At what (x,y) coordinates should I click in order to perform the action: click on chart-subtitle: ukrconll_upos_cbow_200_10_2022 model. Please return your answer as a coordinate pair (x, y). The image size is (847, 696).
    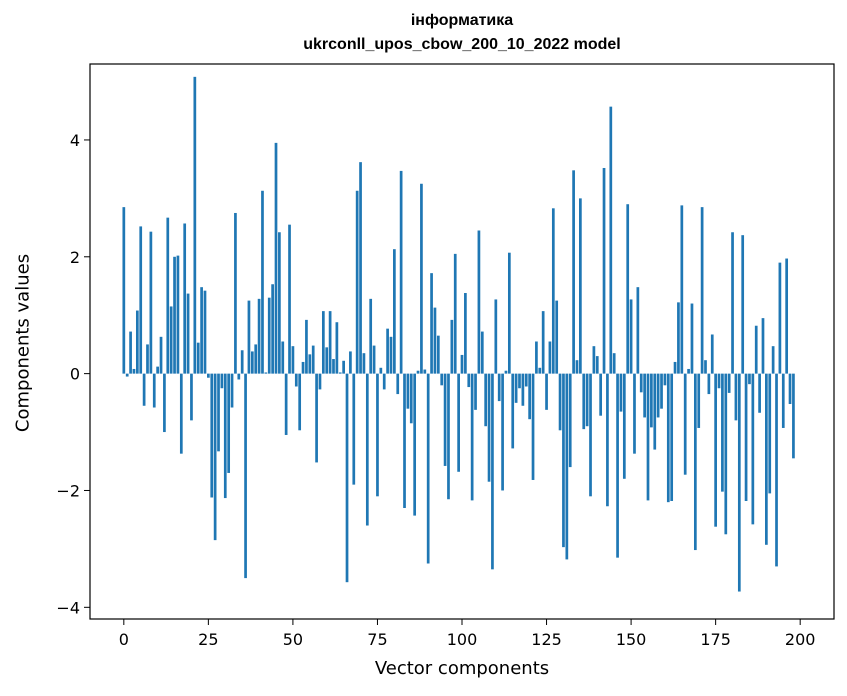
    Looking at the image, I should click on (462, 44).